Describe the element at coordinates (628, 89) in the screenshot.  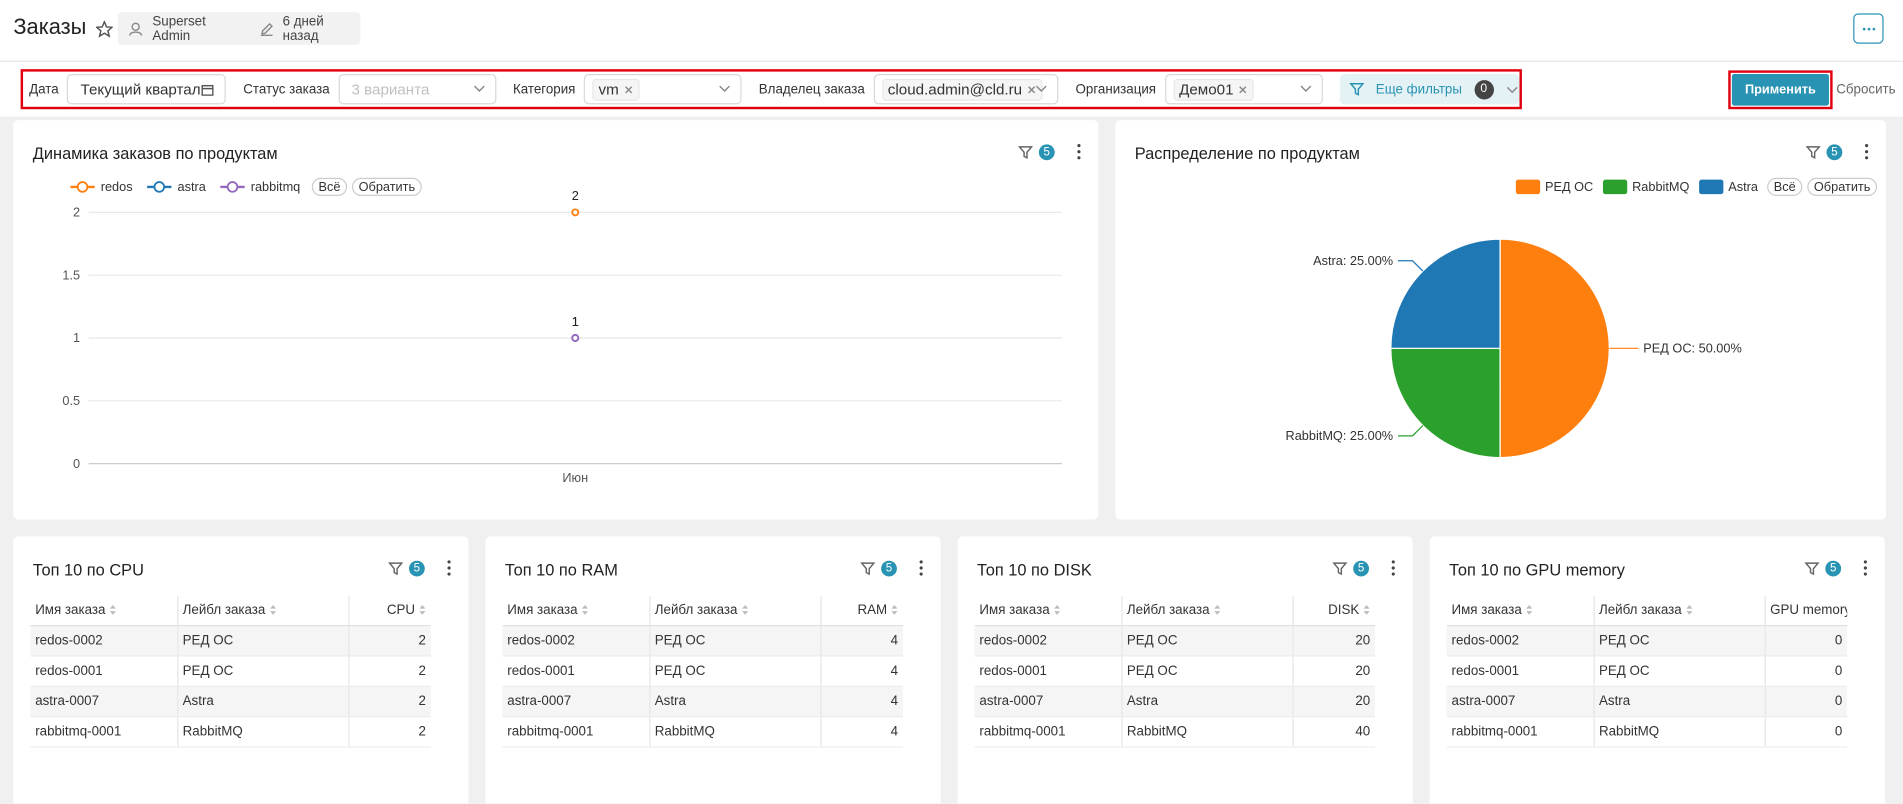
I see `remove-icon-part` at that location.